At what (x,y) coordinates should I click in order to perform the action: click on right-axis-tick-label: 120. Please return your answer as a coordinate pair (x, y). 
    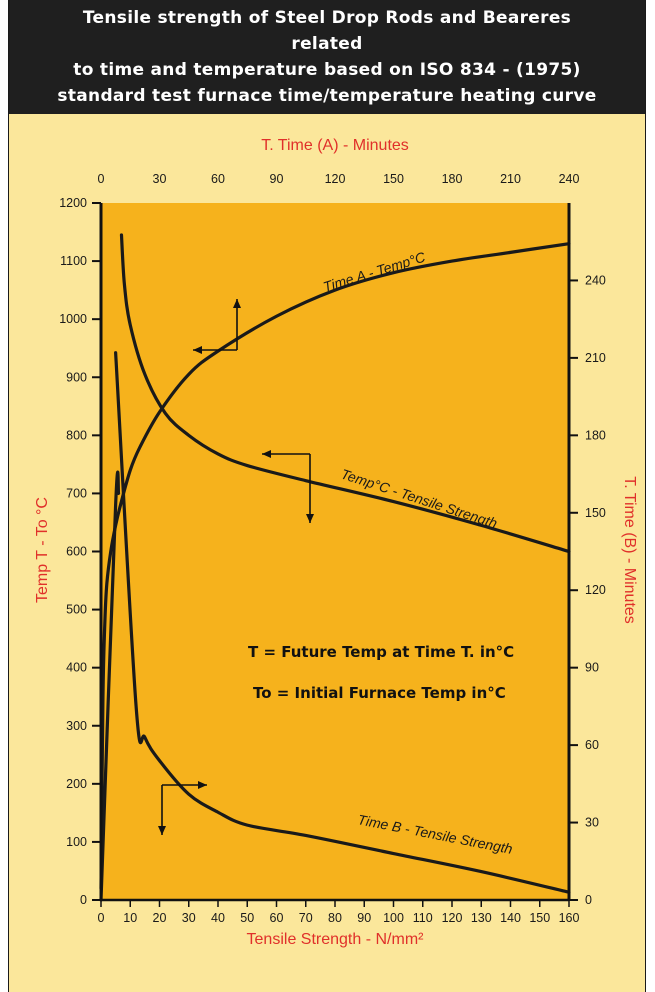
    Looking at the image, I should click on (595, 590).